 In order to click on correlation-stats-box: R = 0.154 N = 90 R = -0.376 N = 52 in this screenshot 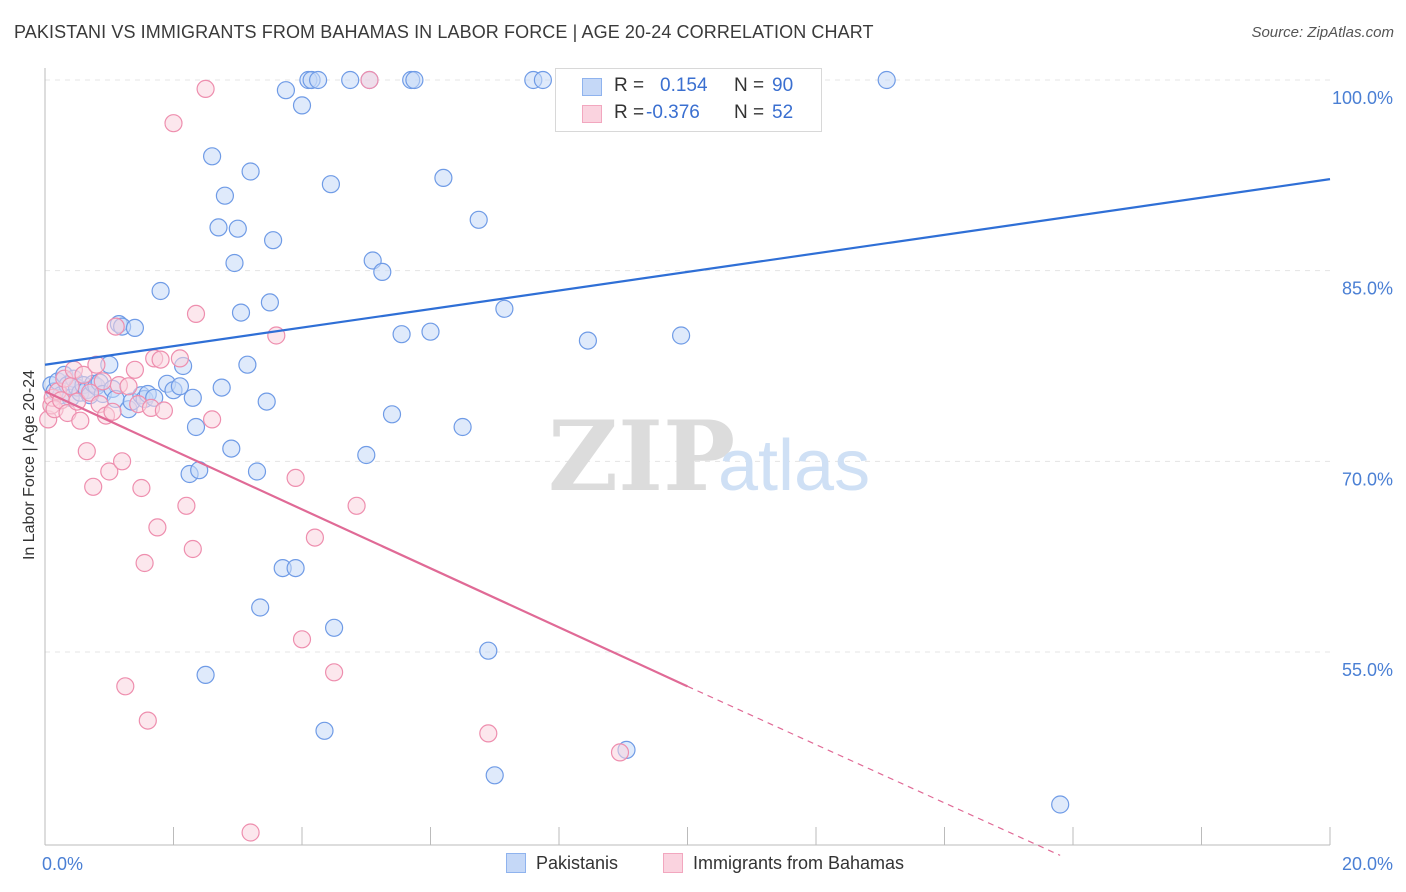, I will do `click(688, 100)`.